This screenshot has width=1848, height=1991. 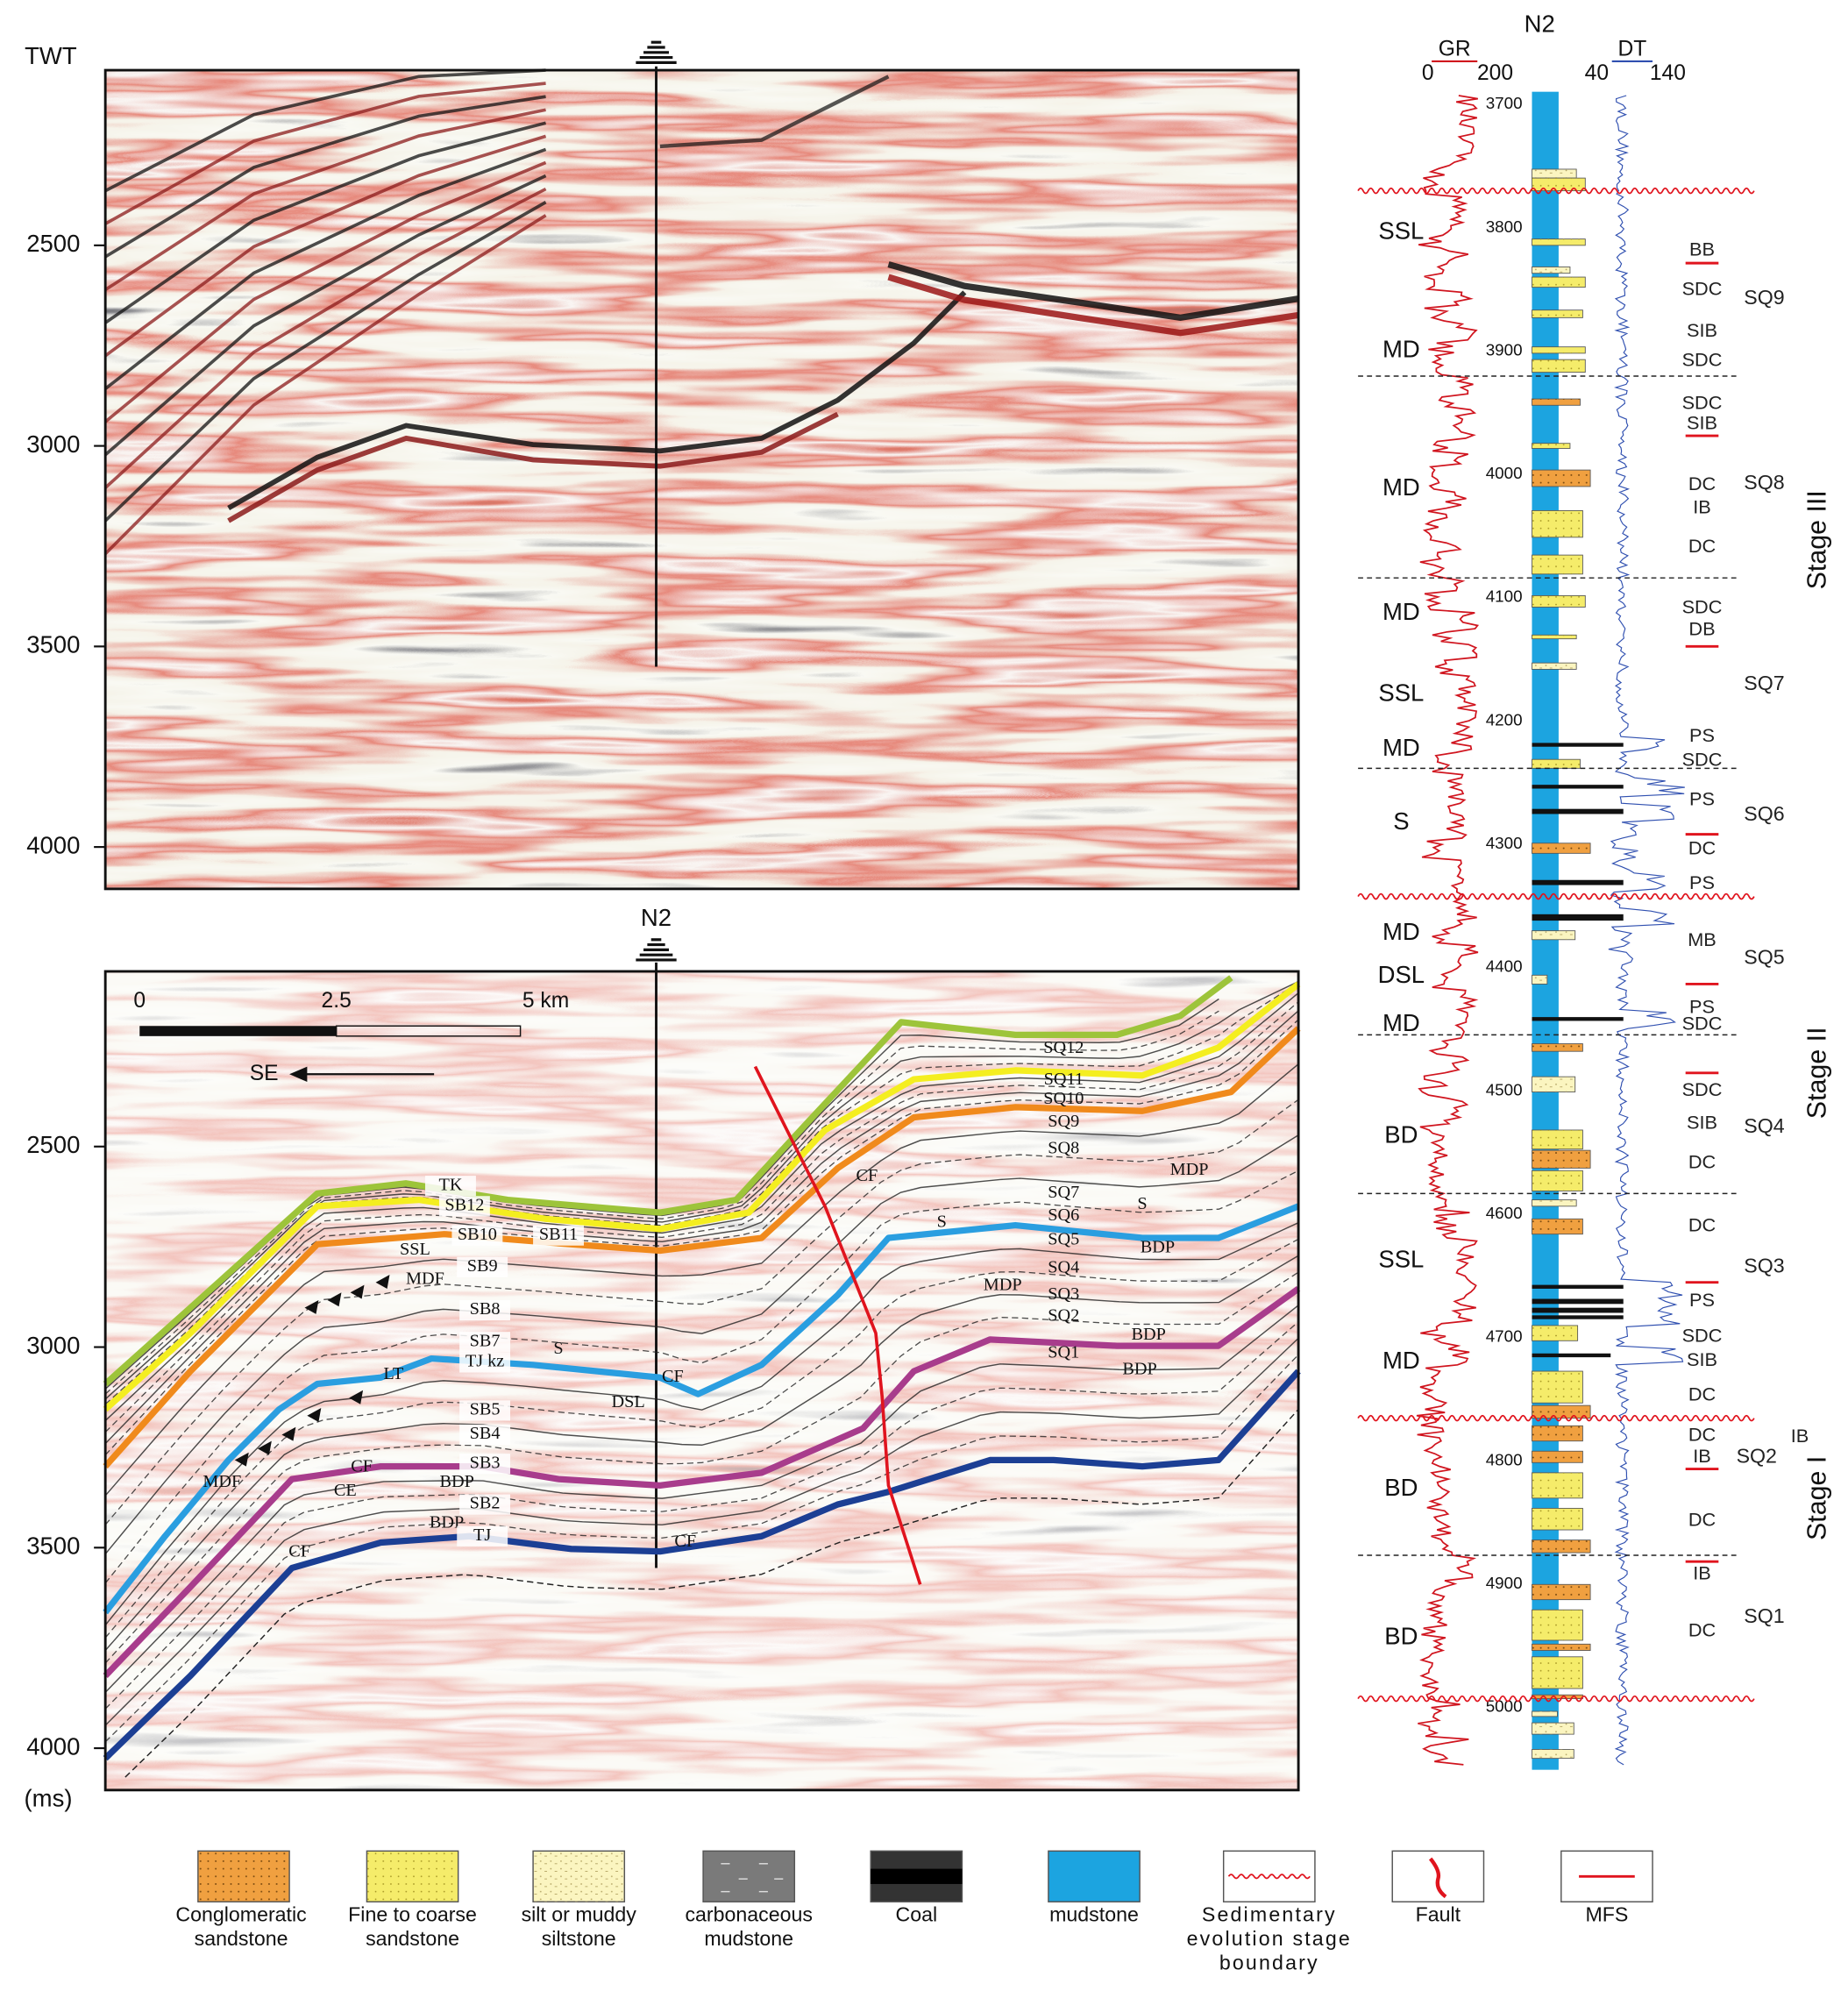 I want to click on legend-label: boundary, so click(x=1269, y=1962).